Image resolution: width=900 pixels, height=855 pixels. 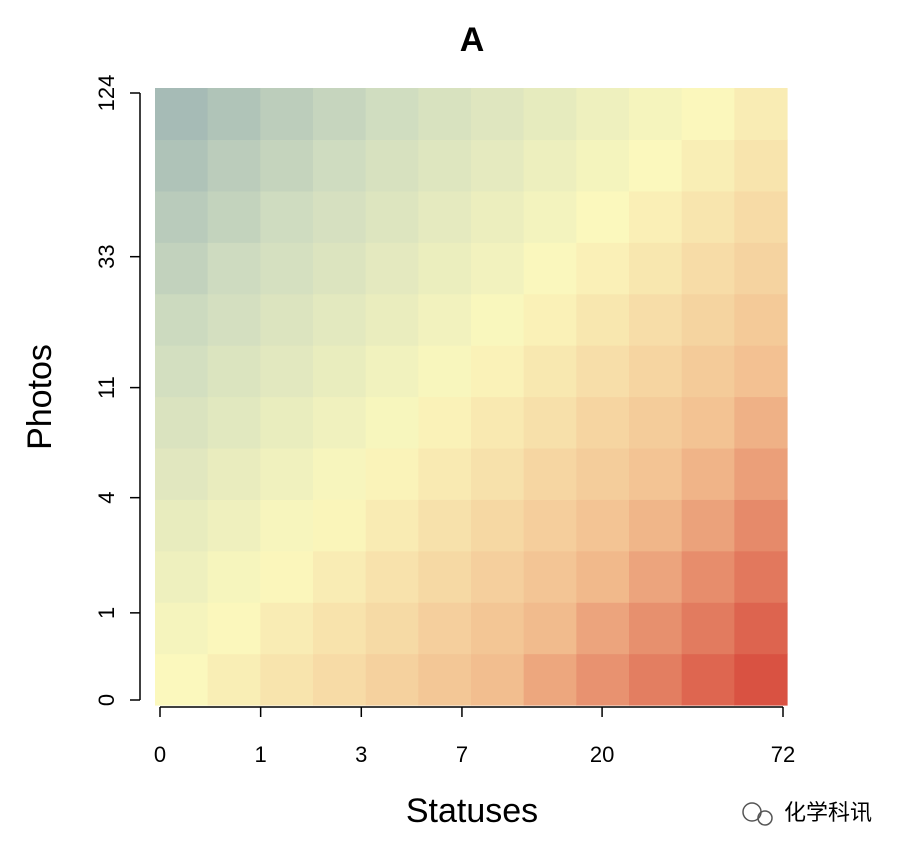 I want to click on y-tick-label: 0, so click(x=106, y=700).